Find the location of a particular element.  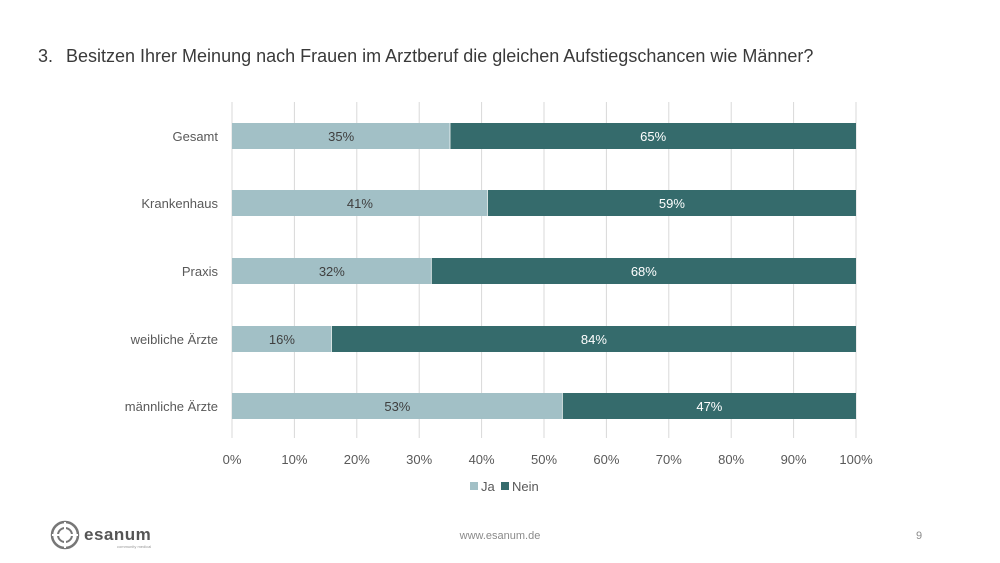

data-label: 59% is located at coordinates (672, 203).